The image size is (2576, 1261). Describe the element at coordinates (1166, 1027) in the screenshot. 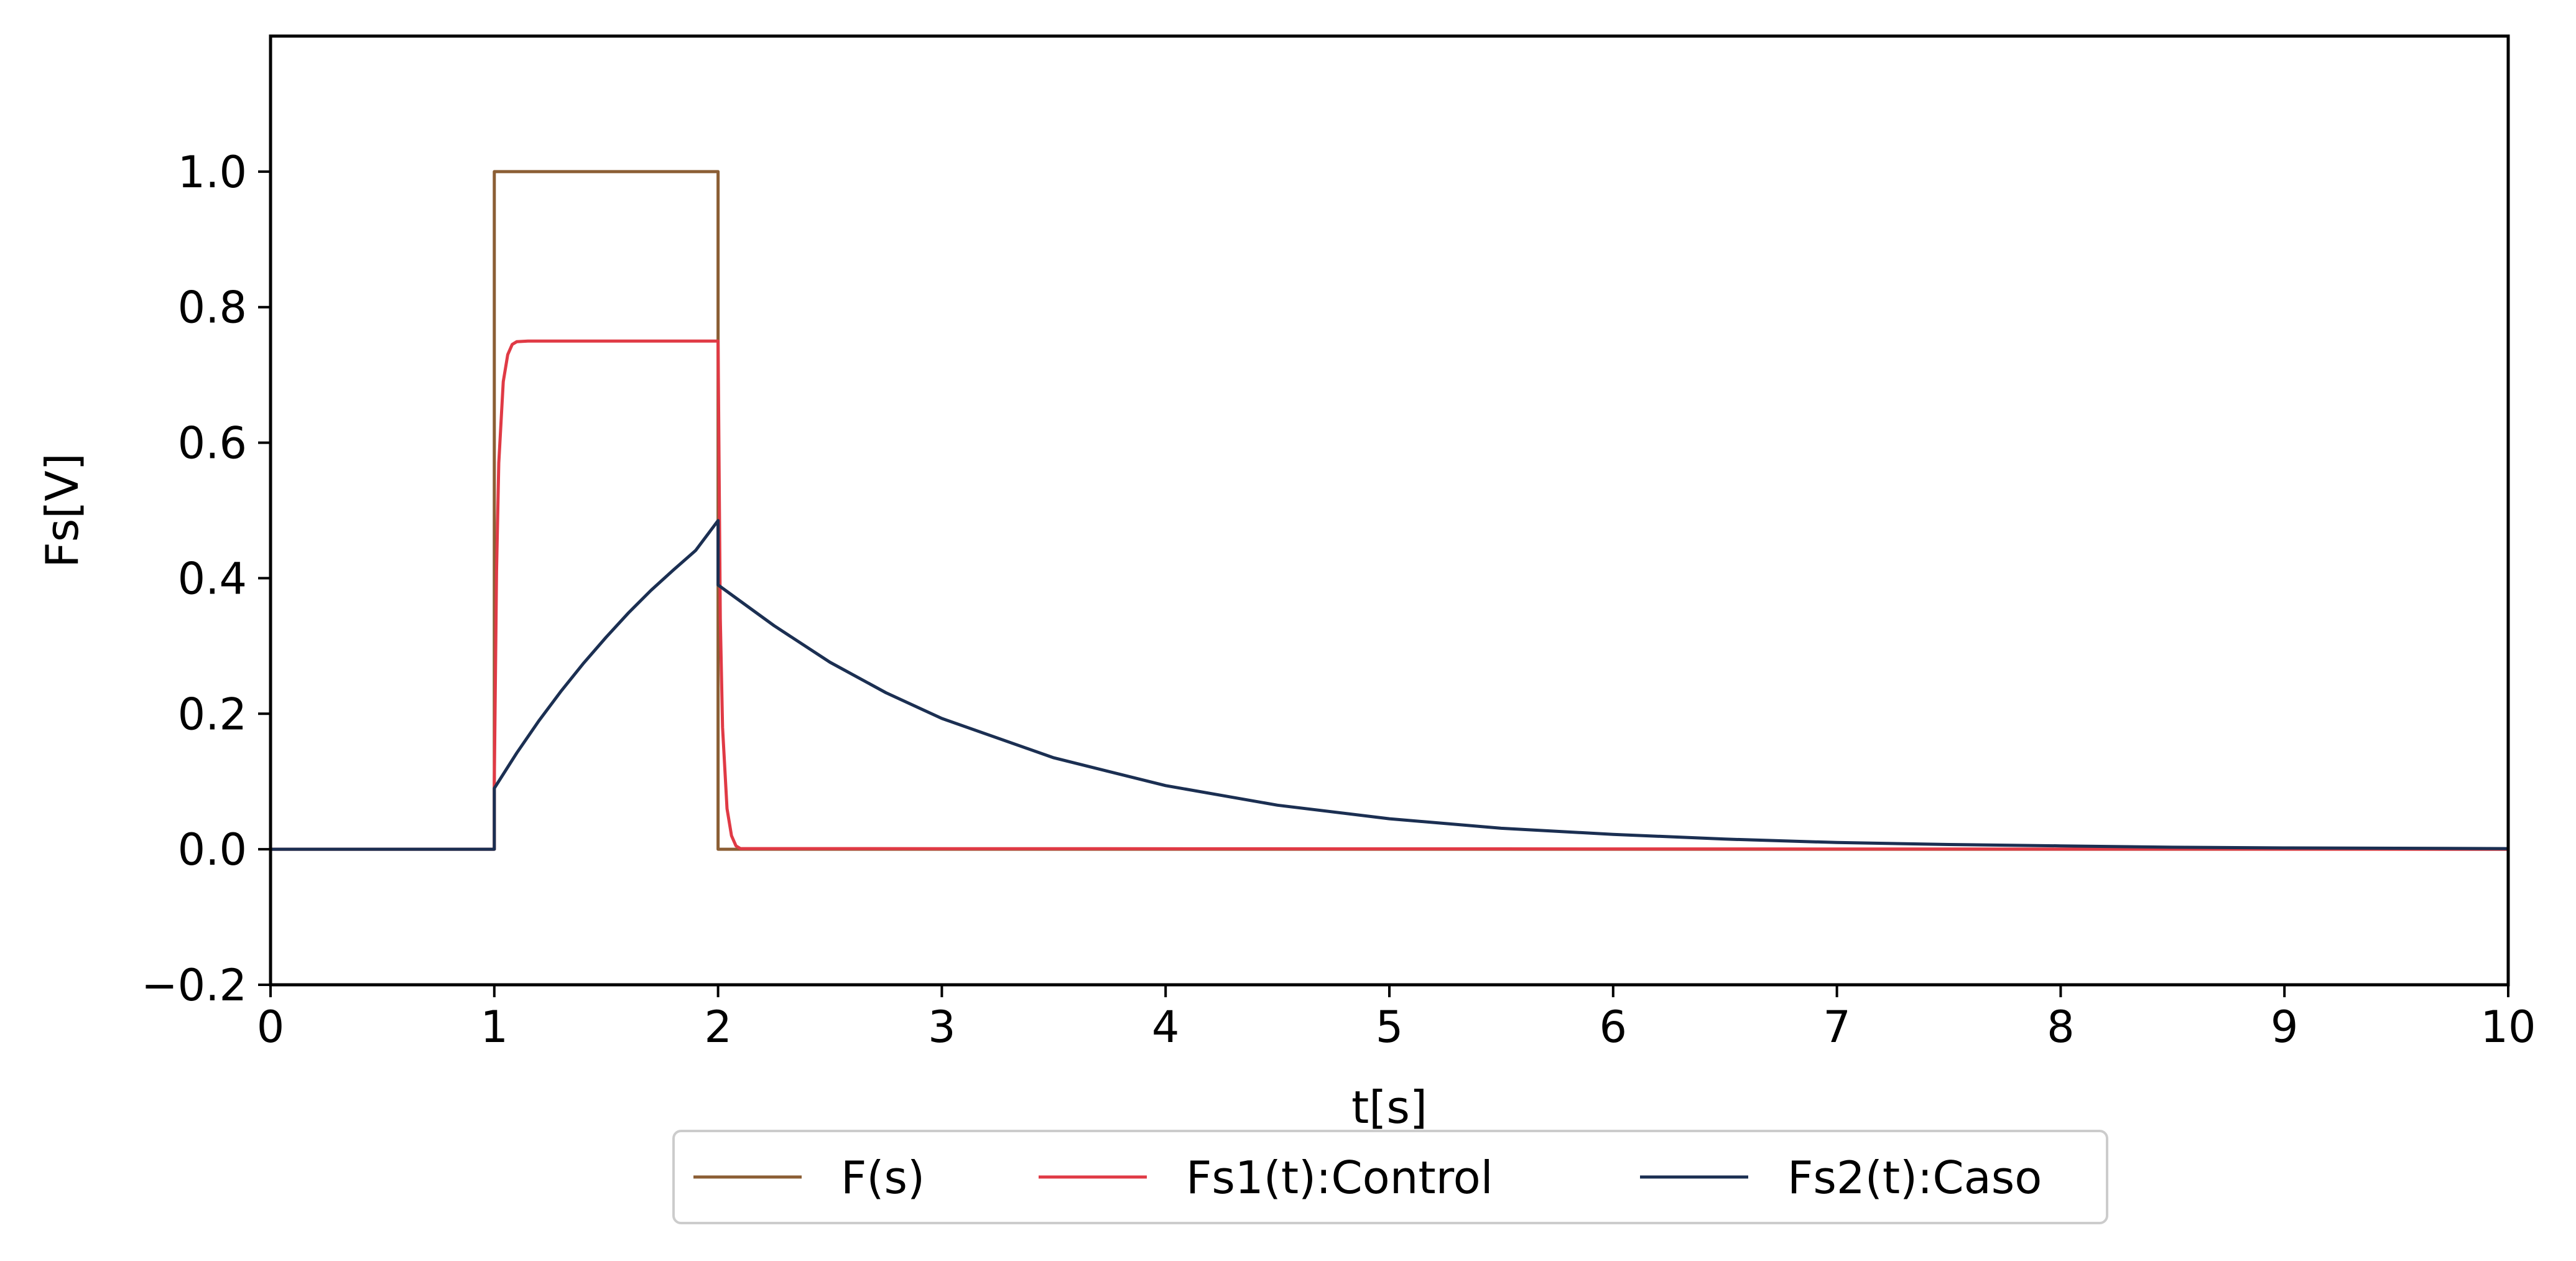

I see `x-tick-label: 4` at that location.